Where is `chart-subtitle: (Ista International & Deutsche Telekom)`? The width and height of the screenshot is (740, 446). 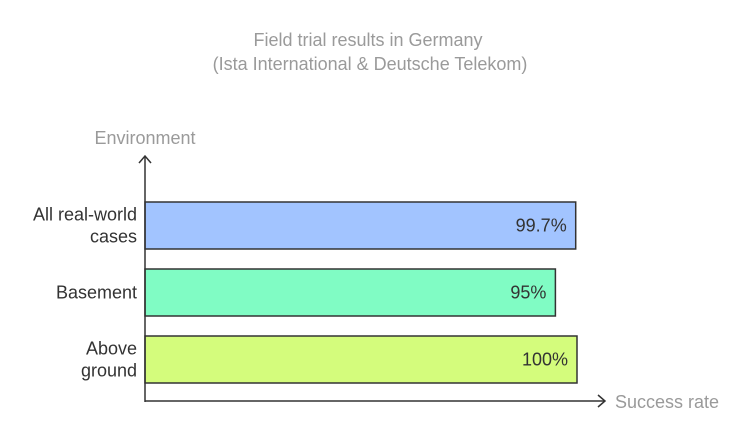 chart-subtitle: (Ista International & Deutsche Telekom) is located at coordinates (370, 64).